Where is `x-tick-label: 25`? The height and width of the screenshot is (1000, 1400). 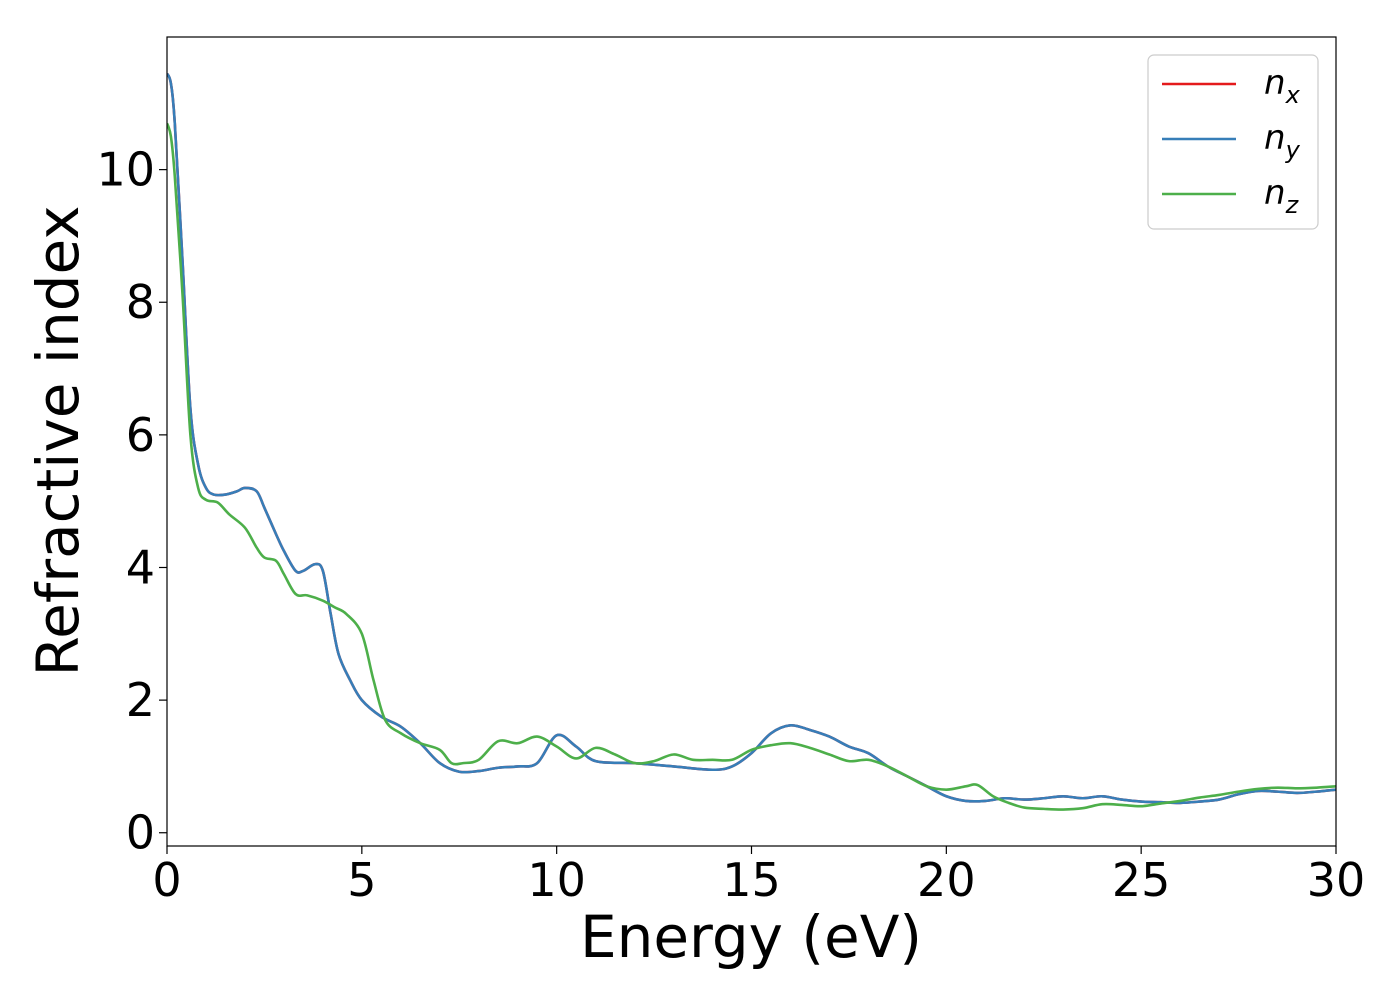
x-tick-label: 25 is located at coordinates (1141, 880).